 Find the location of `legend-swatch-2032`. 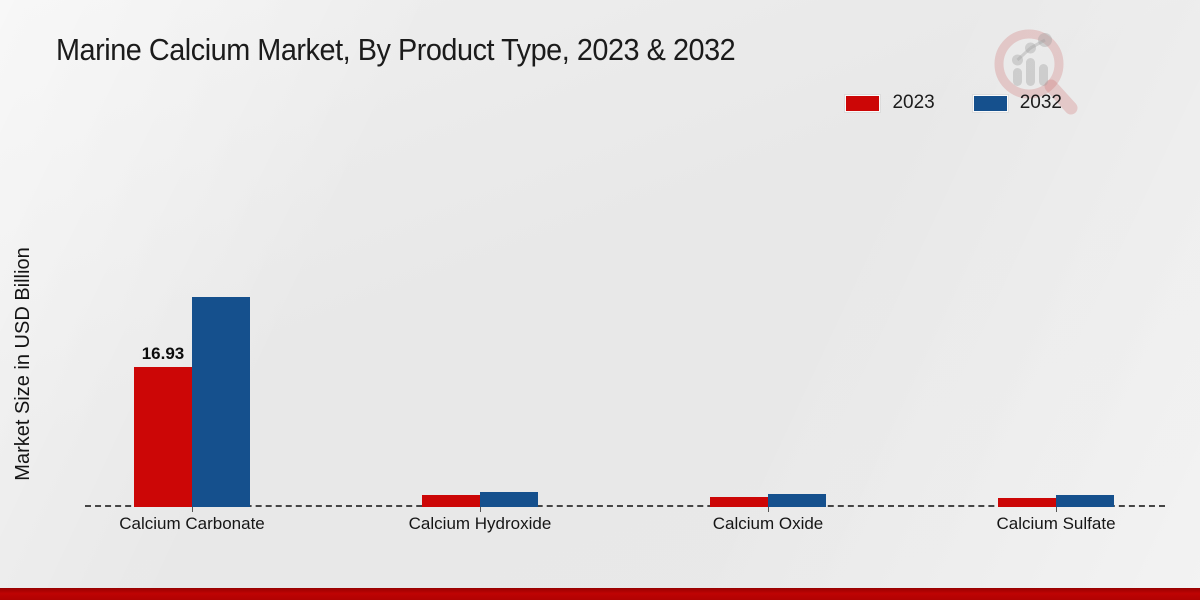

legend-swatch-2032 is located at coordinates (990, 103).